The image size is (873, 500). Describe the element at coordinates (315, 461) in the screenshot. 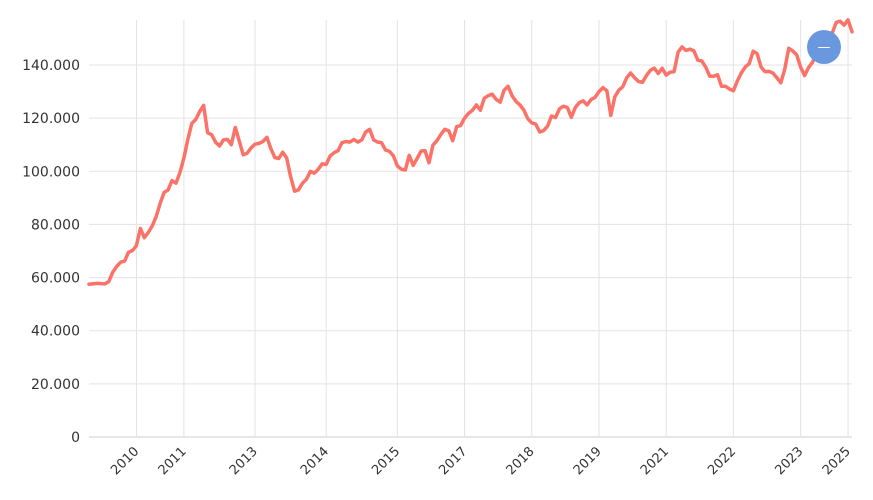

I see `x-tick-label: 2014` at that location.